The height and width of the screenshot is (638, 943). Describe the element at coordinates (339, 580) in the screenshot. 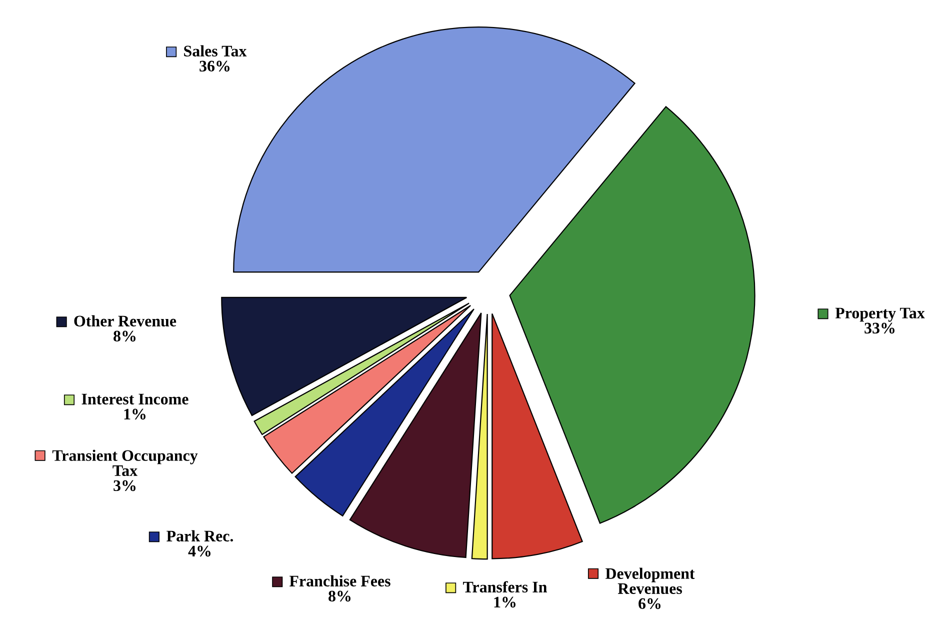

I see `legend-label: Franchise Fees` at that location.